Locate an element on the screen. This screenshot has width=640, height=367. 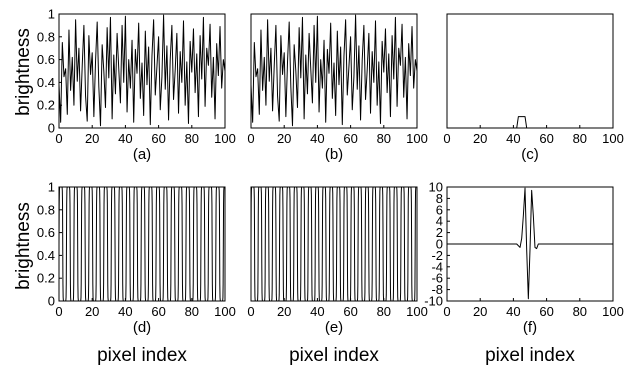
y-tick-label: -6 is located at coordinates (437, 278).